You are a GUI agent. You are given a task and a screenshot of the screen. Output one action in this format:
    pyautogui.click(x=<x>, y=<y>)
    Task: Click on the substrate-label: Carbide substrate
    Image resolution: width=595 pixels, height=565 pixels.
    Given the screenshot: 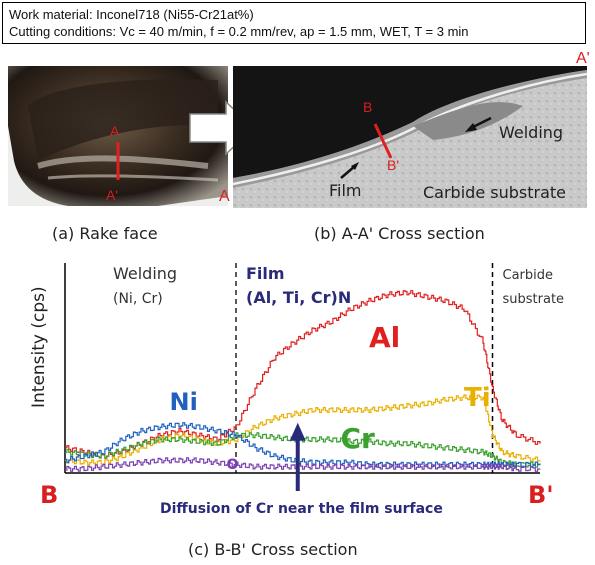 What is the action you would take?
    pyautogui.click(x=494, y=192)
    